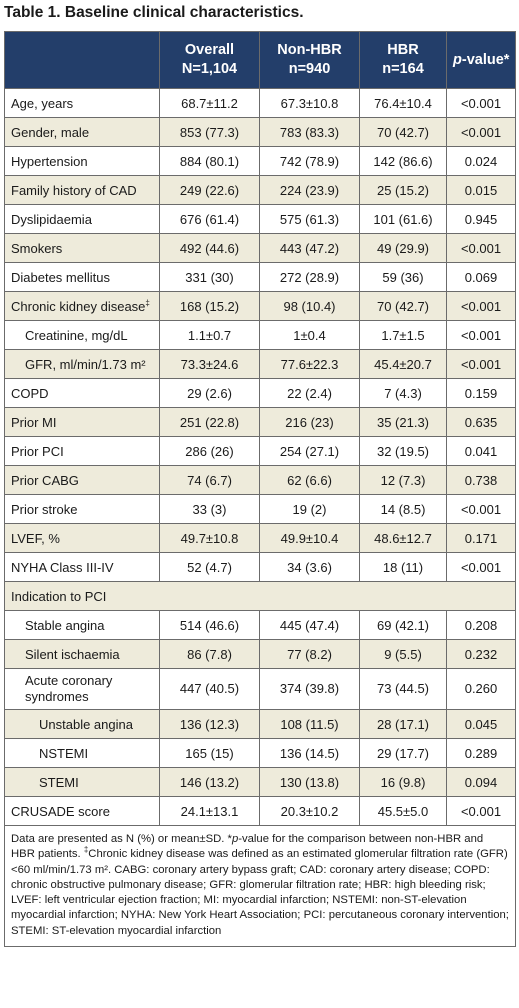 This screenshot has width=519, height=1008. What do you see at coordinates (209, 625) in the screenshot?
I see `cell-overall: 514 (46.6)` at bounding box center [209, 625].